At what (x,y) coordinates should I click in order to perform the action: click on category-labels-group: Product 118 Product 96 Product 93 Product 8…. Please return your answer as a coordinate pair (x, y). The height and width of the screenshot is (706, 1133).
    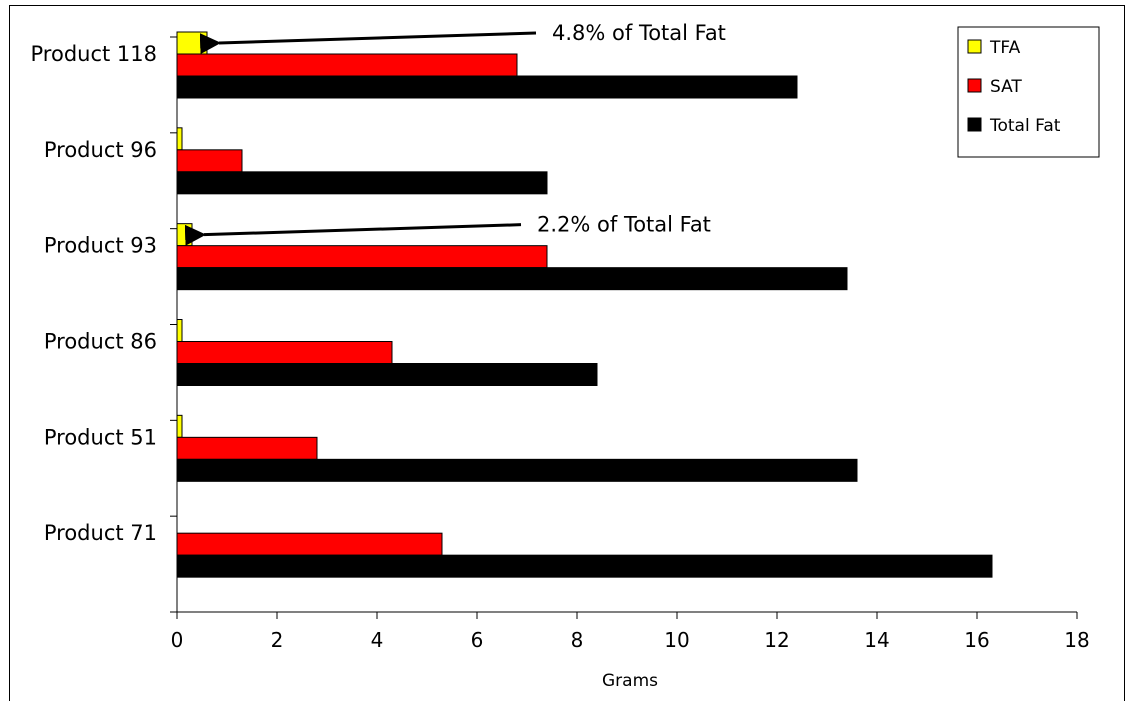
    Looking at the image, I should click on (94, 293).